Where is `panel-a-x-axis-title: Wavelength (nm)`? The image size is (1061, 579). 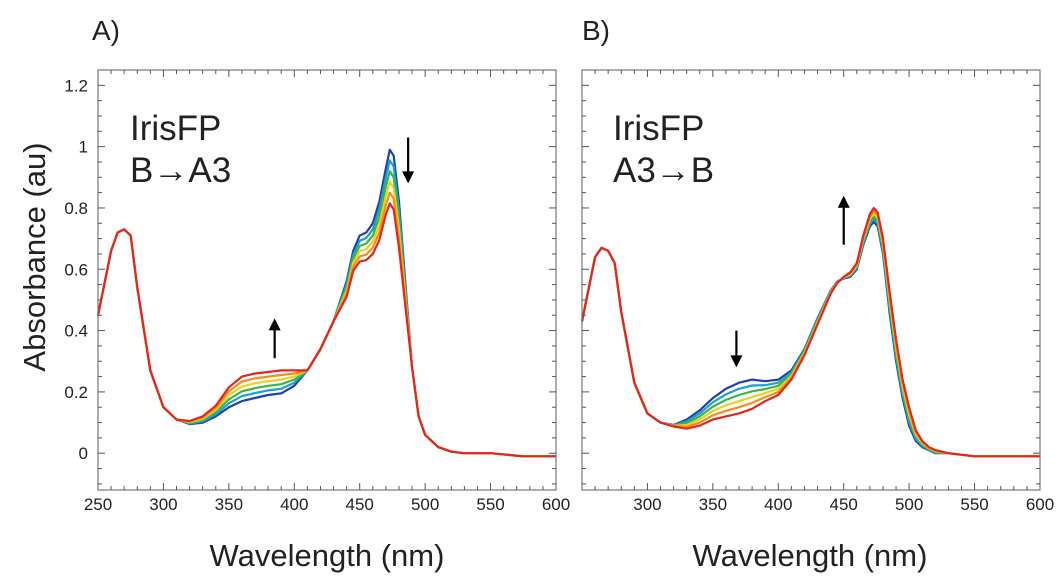 panel-a-x-axis-title: Wavelength (nm) is located at coordinates (327, 555).